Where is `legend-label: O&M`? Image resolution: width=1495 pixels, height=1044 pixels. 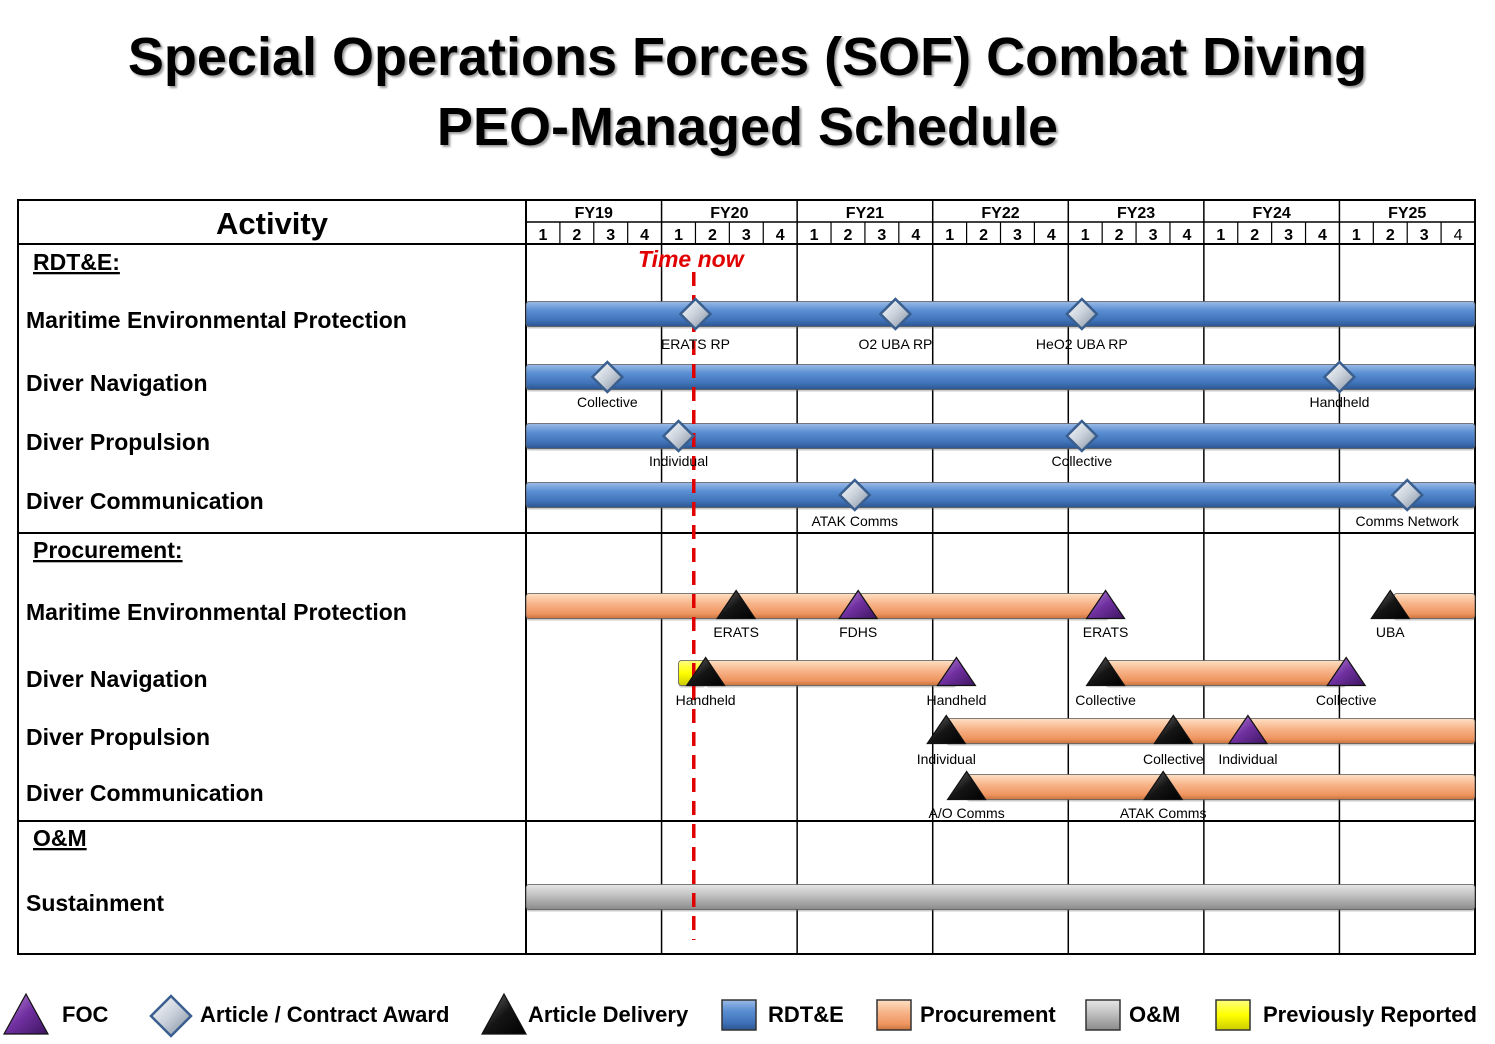
legend-label: O&M is located at coordinates (1154, 1014).